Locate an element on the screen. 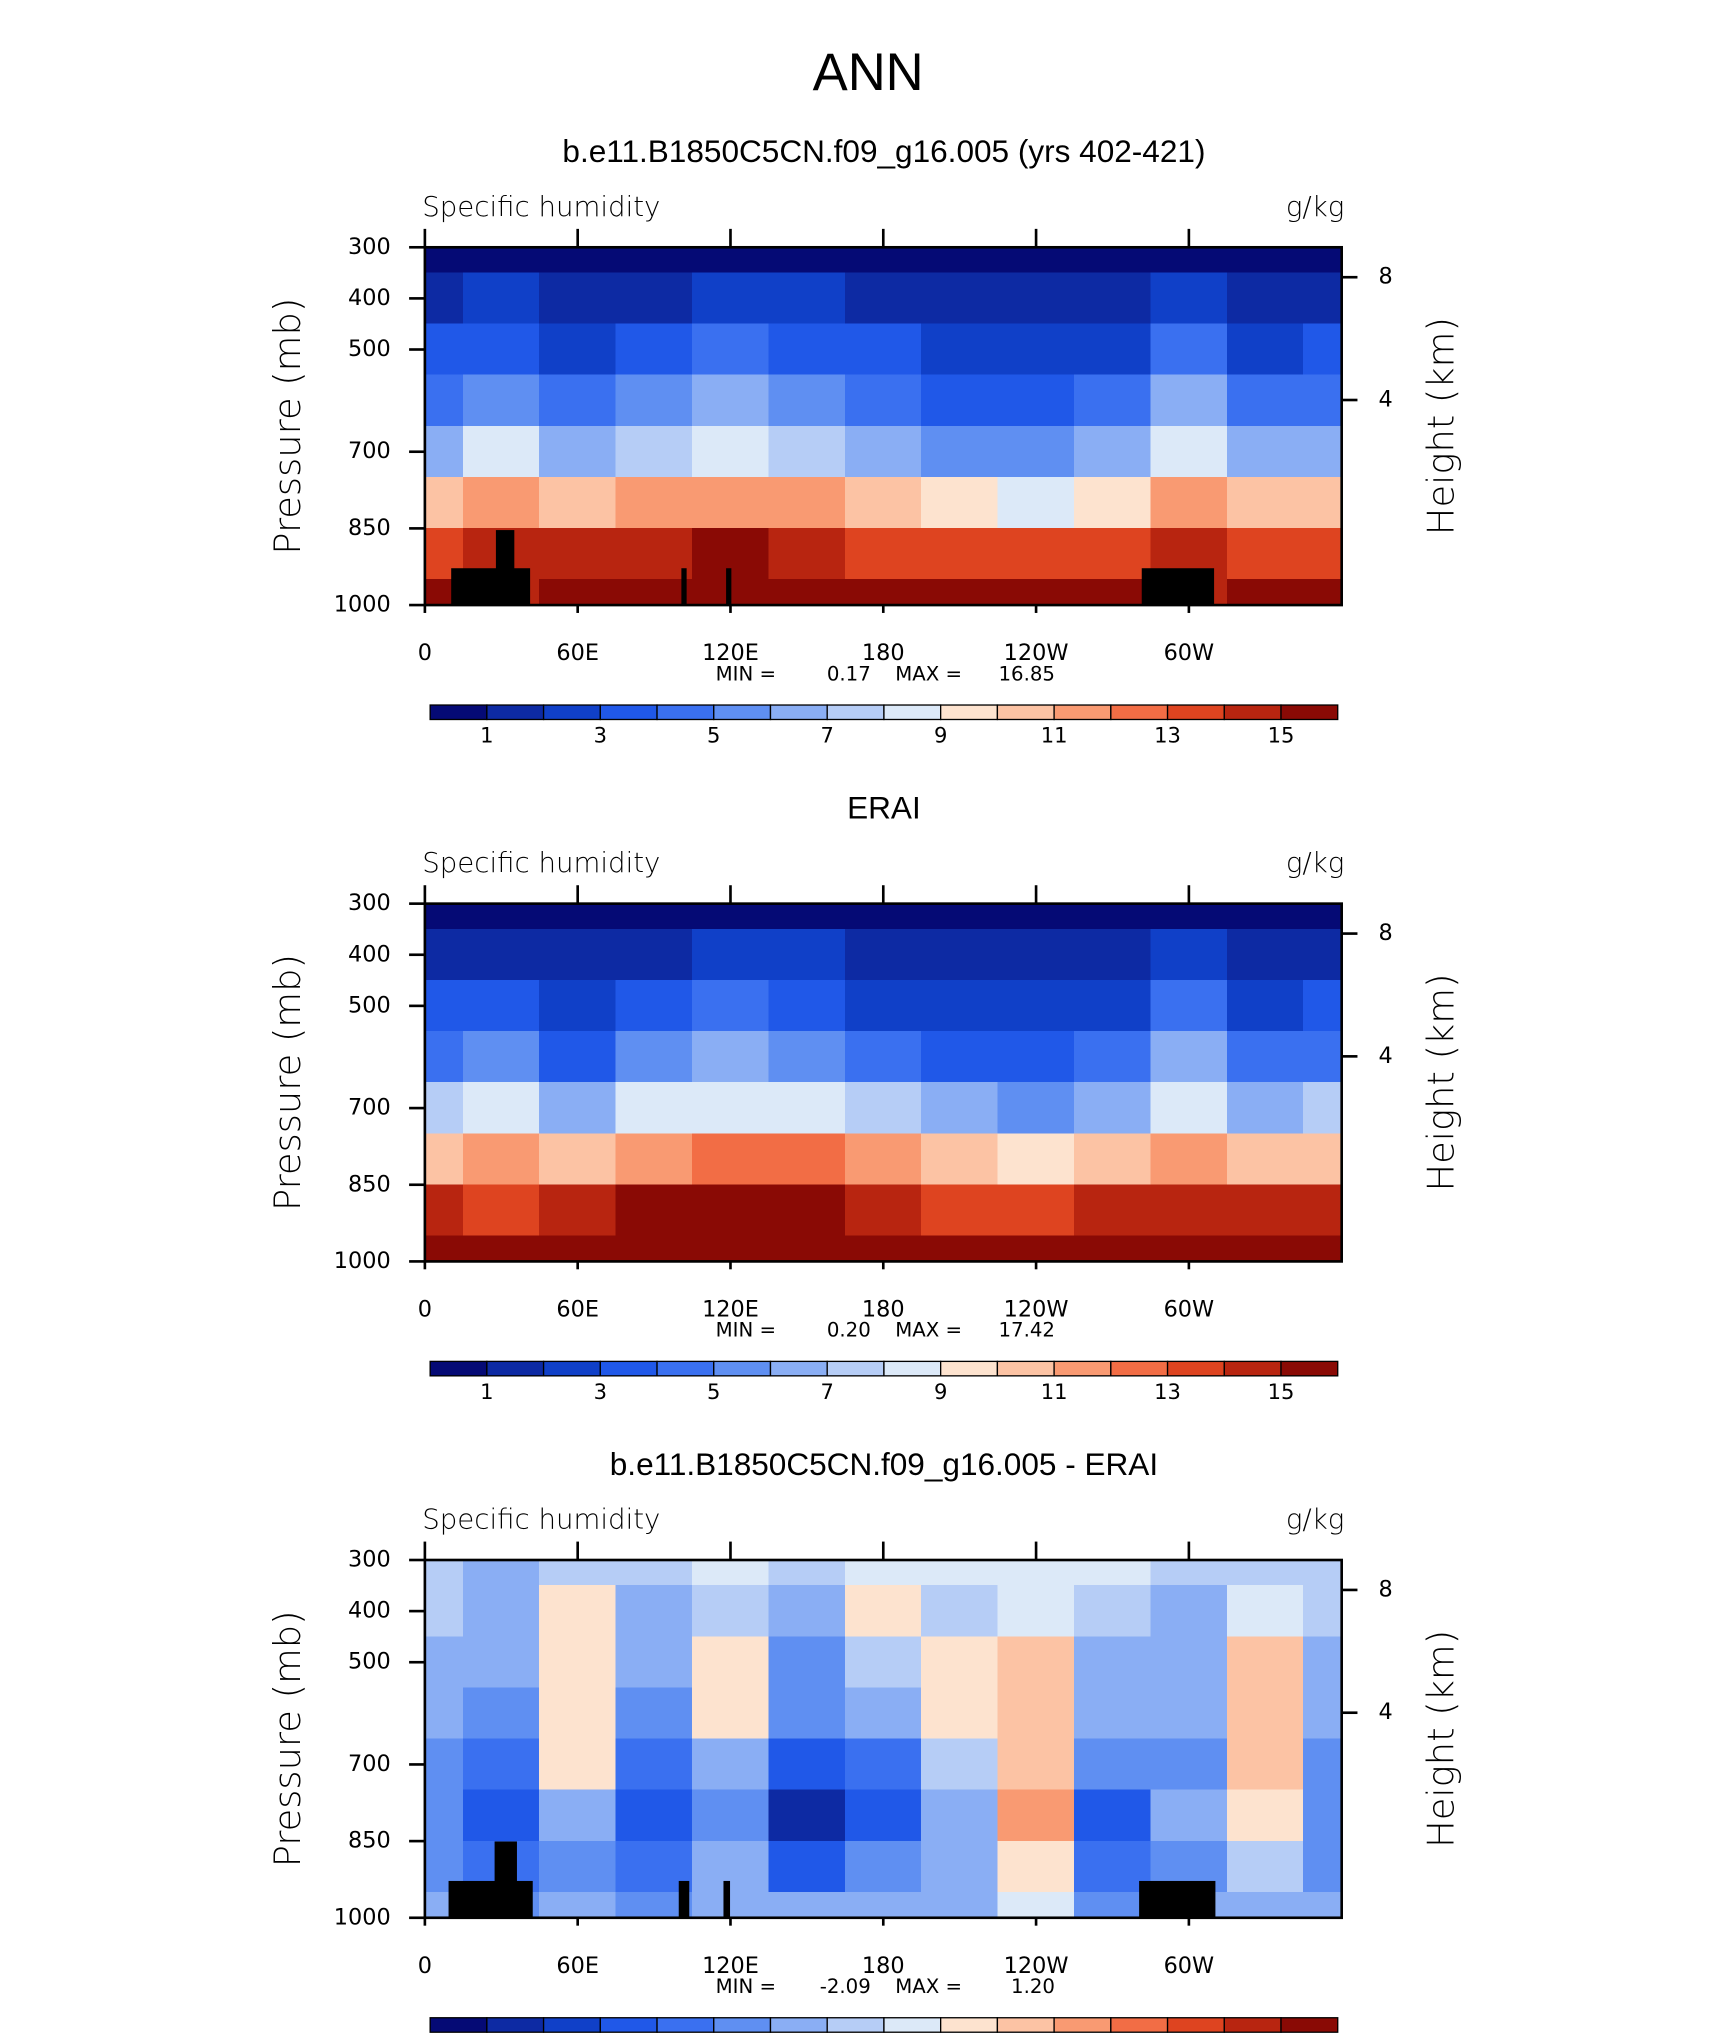  colorbar-label: 0.9 is located at coordinates (1110, 2036).